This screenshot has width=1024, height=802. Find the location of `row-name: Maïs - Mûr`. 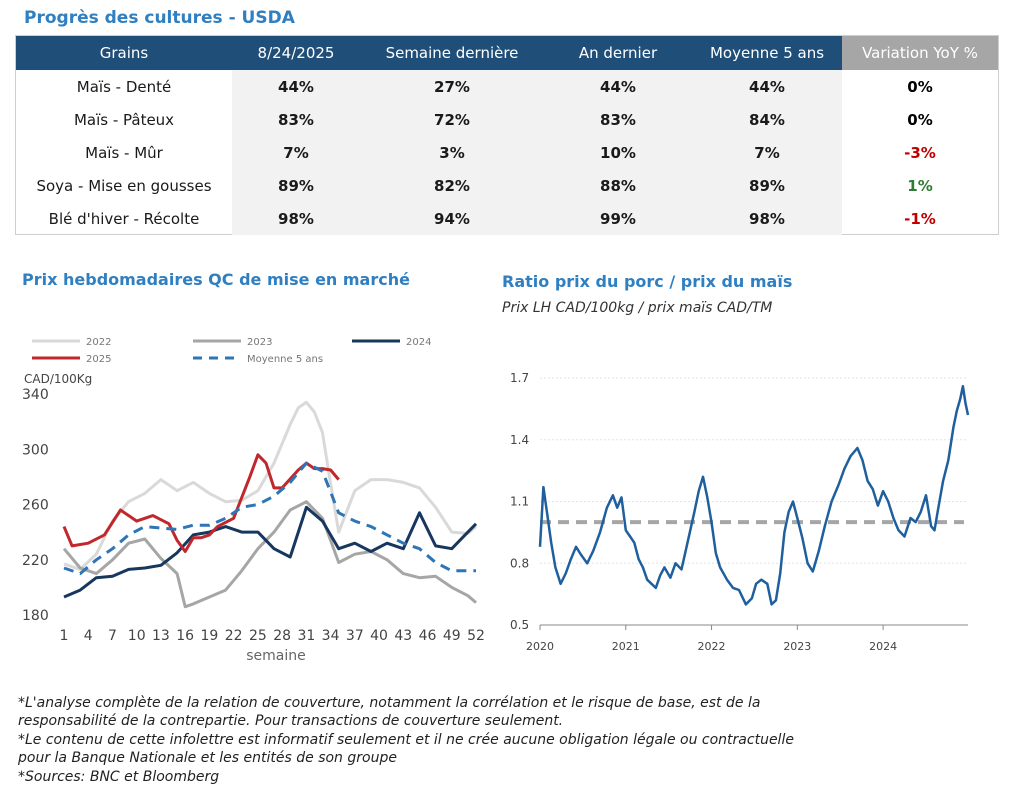

row-name: Maïs - Mûr is located at coordinates (124, 152).